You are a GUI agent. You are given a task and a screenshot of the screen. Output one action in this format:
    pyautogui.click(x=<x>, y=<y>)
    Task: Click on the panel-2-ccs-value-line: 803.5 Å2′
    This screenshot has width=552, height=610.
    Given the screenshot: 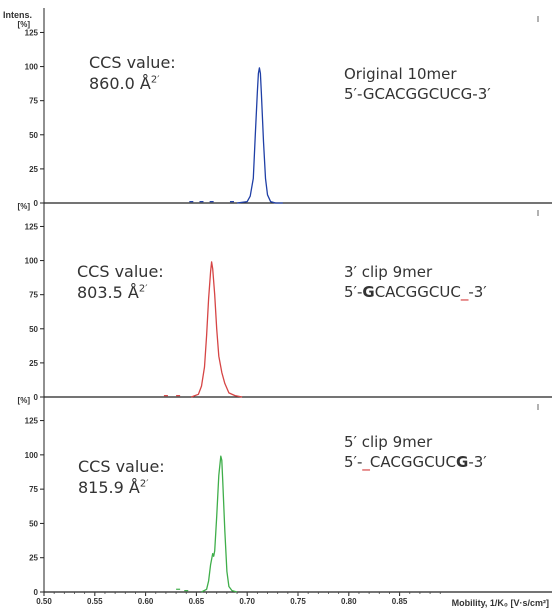 What is the action you would take?
    pyautogui.click(x=120, y=292)
    